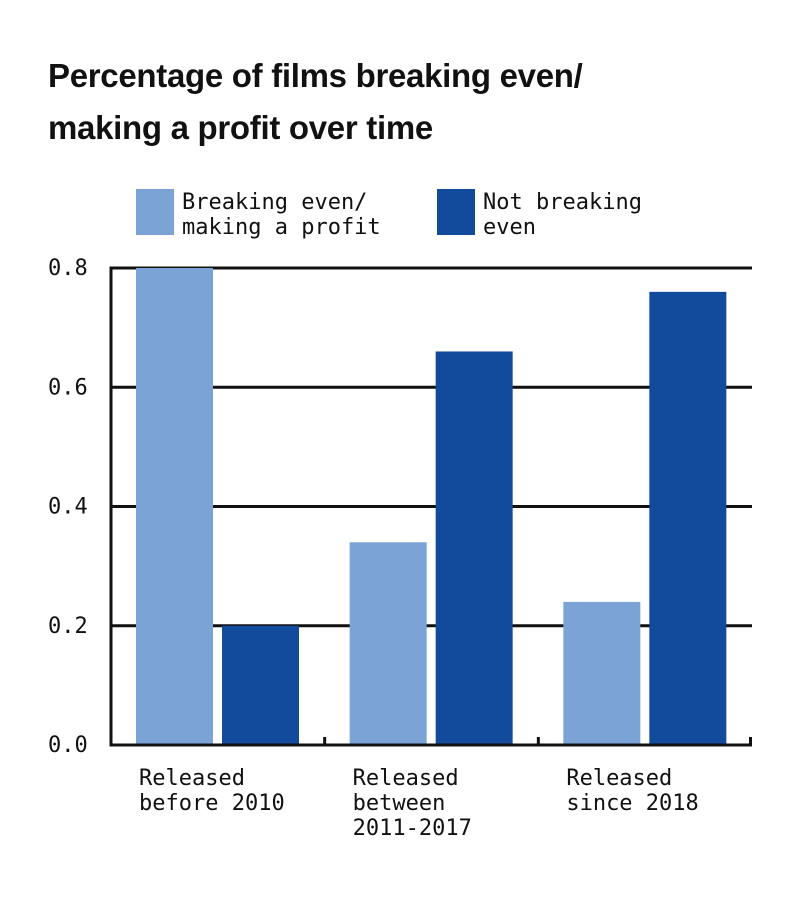 The image size is (800, 905). Describe the element at coordinates (562, 202) in the screenshot. I see `legend-label-not-breaking-even-line-1: Not breaking` at that location.